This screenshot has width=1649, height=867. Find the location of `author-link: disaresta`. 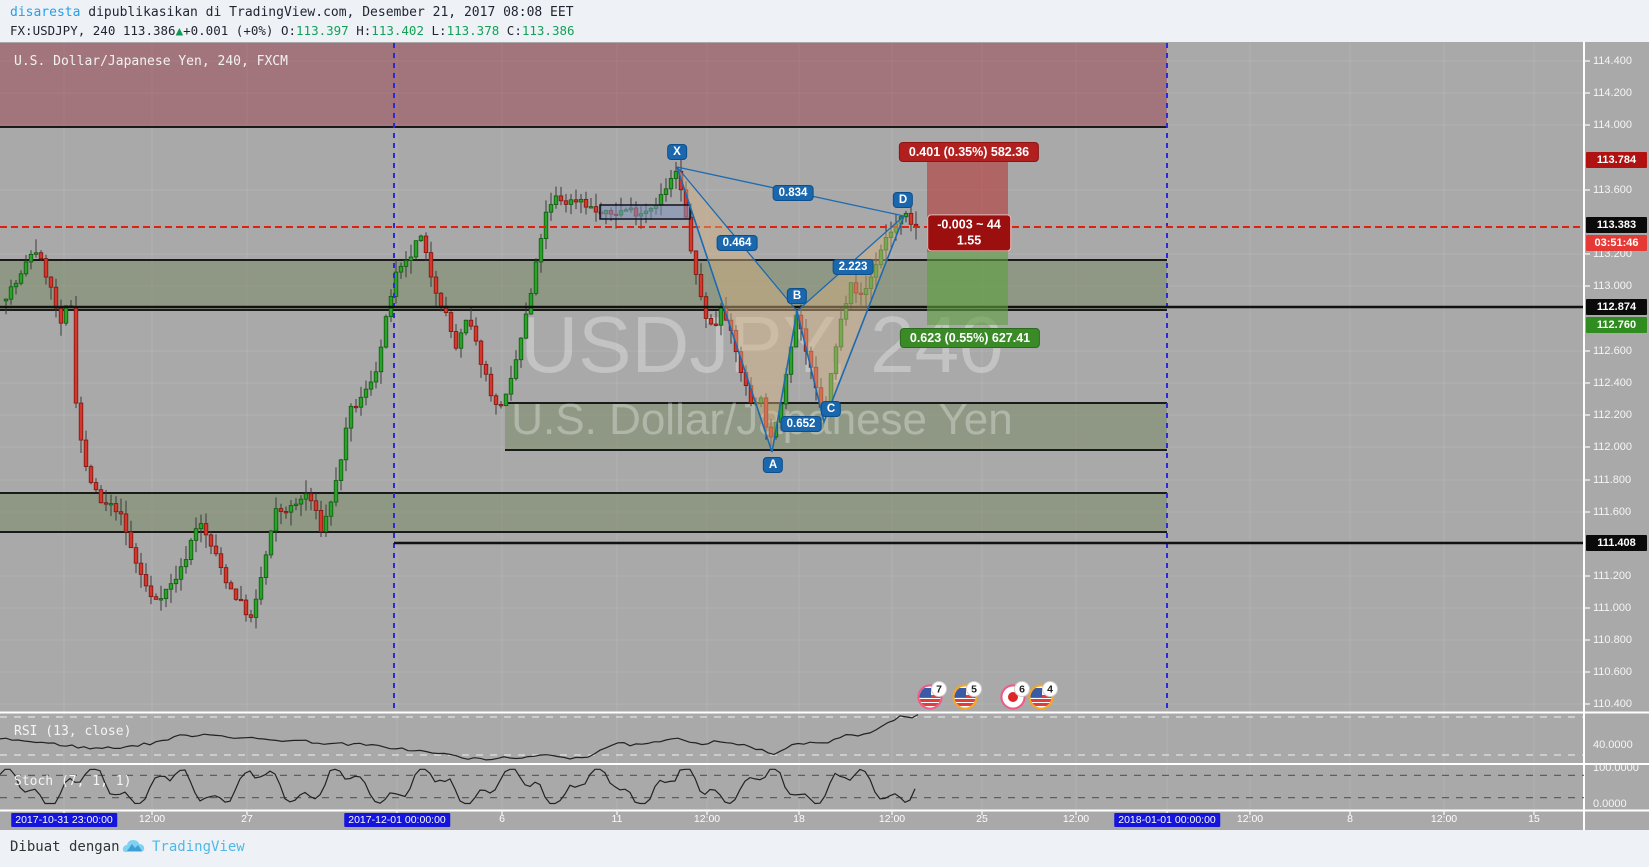

author-link: disaresta is located at coordinates (45, 12).